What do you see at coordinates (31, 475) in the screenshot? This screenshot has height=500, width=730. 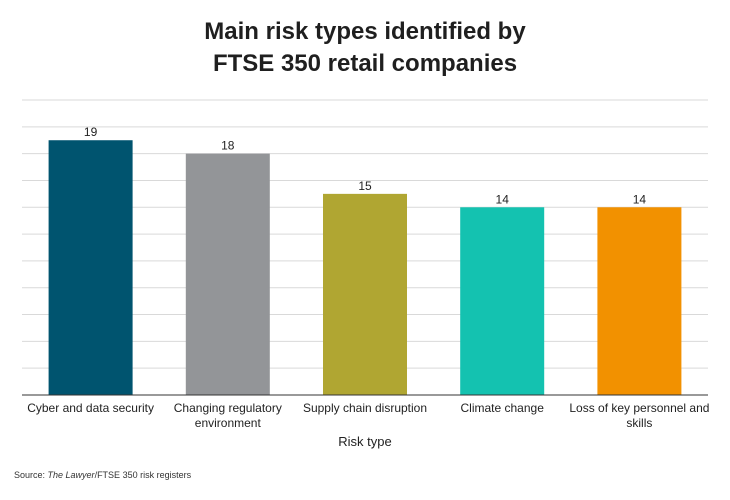 I see `source-prefix: Source:` at bounding box center [31, 475].